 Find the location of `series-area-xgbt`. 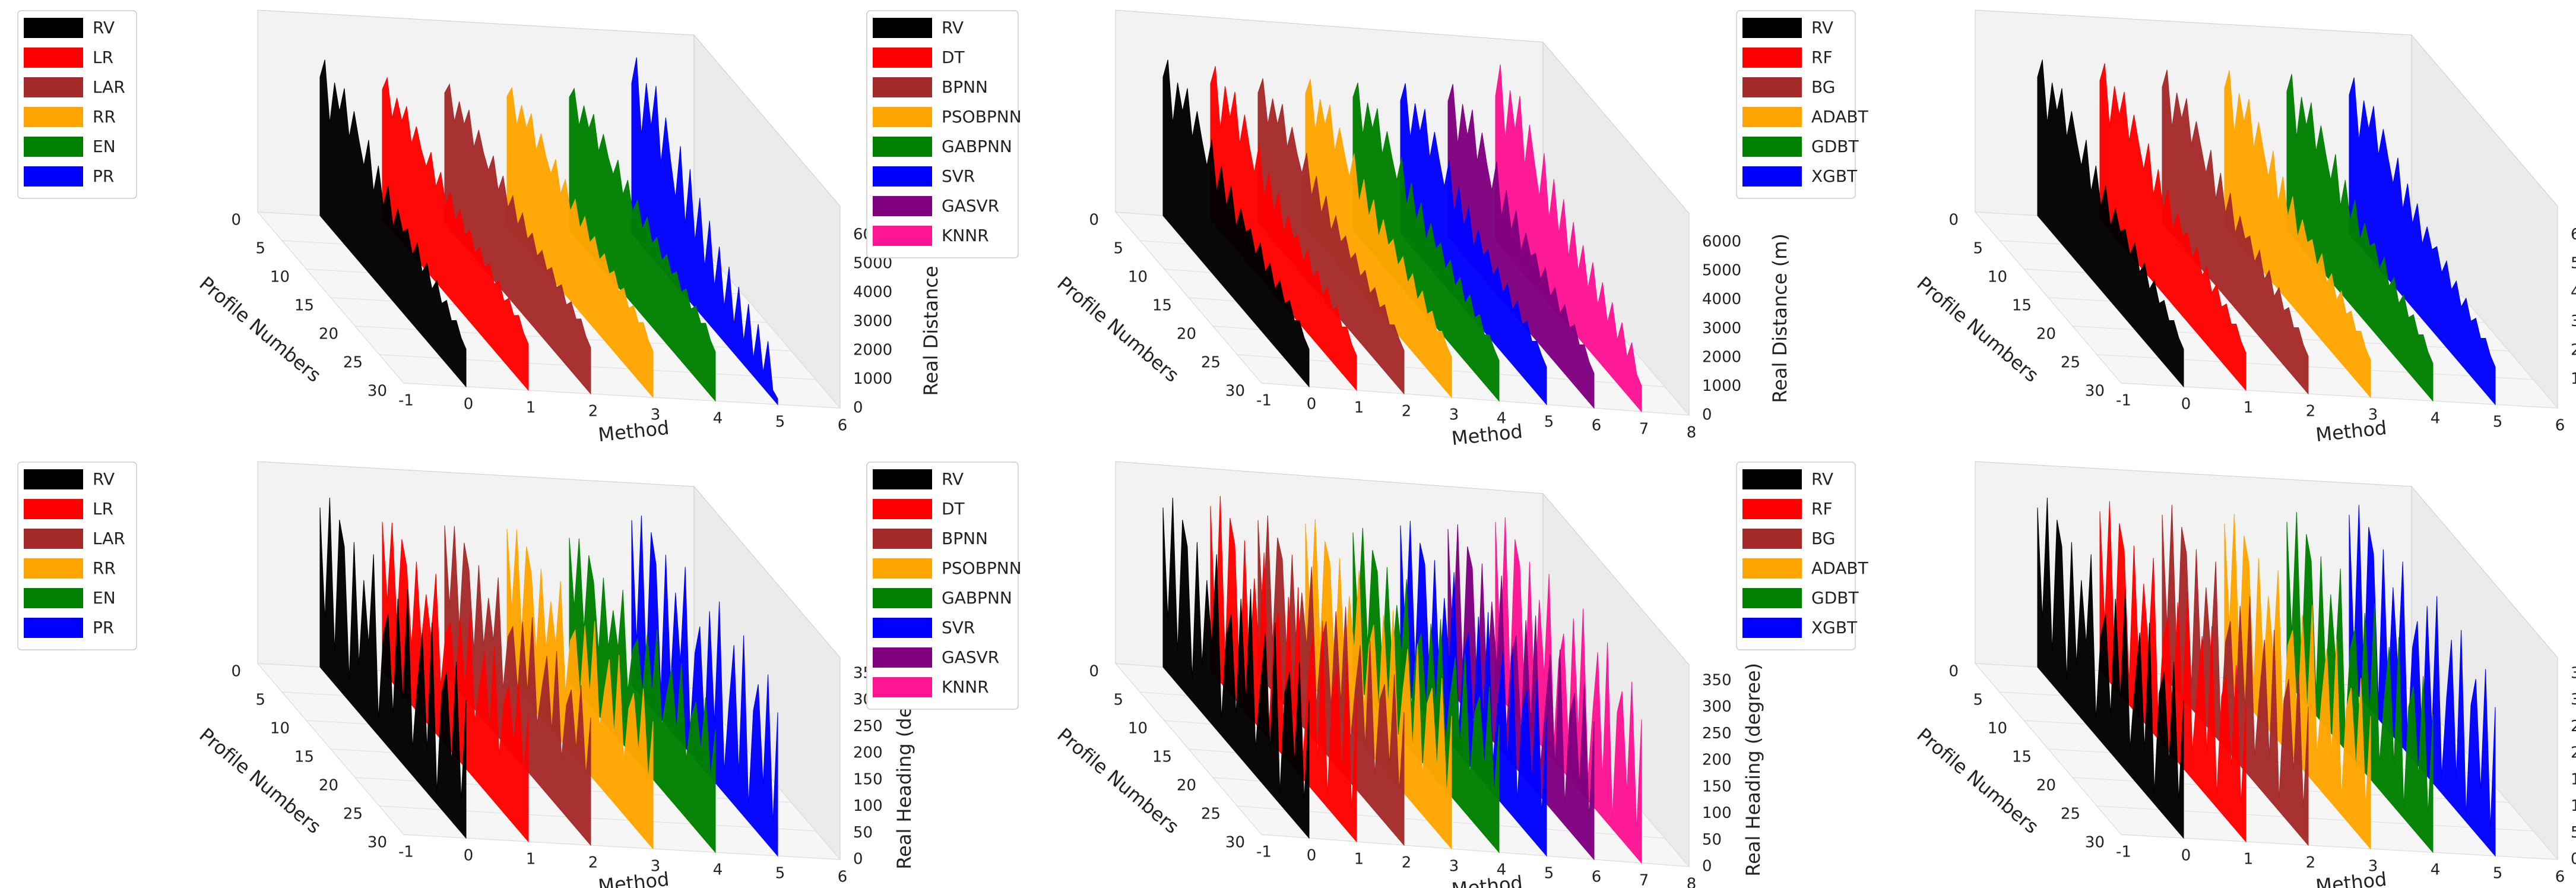

series-area-xgbt is located at coordinates (2422, 242).